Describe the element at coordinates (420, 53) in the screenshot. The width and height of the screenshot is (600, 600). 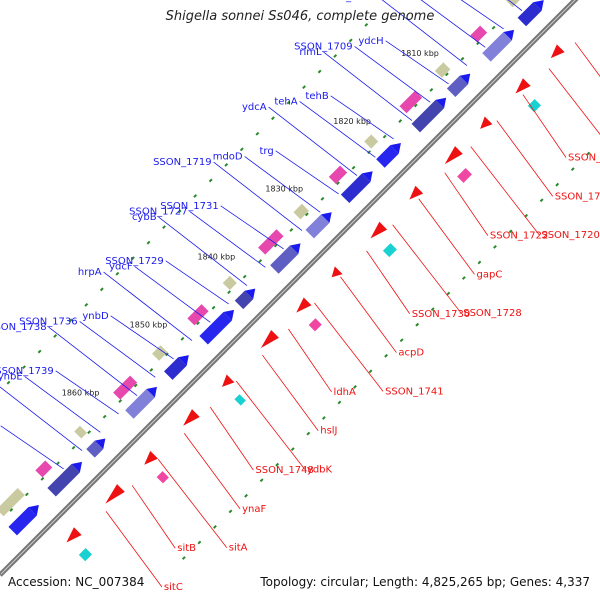
I see `kbp-marker: 1810 kbp` at that location.